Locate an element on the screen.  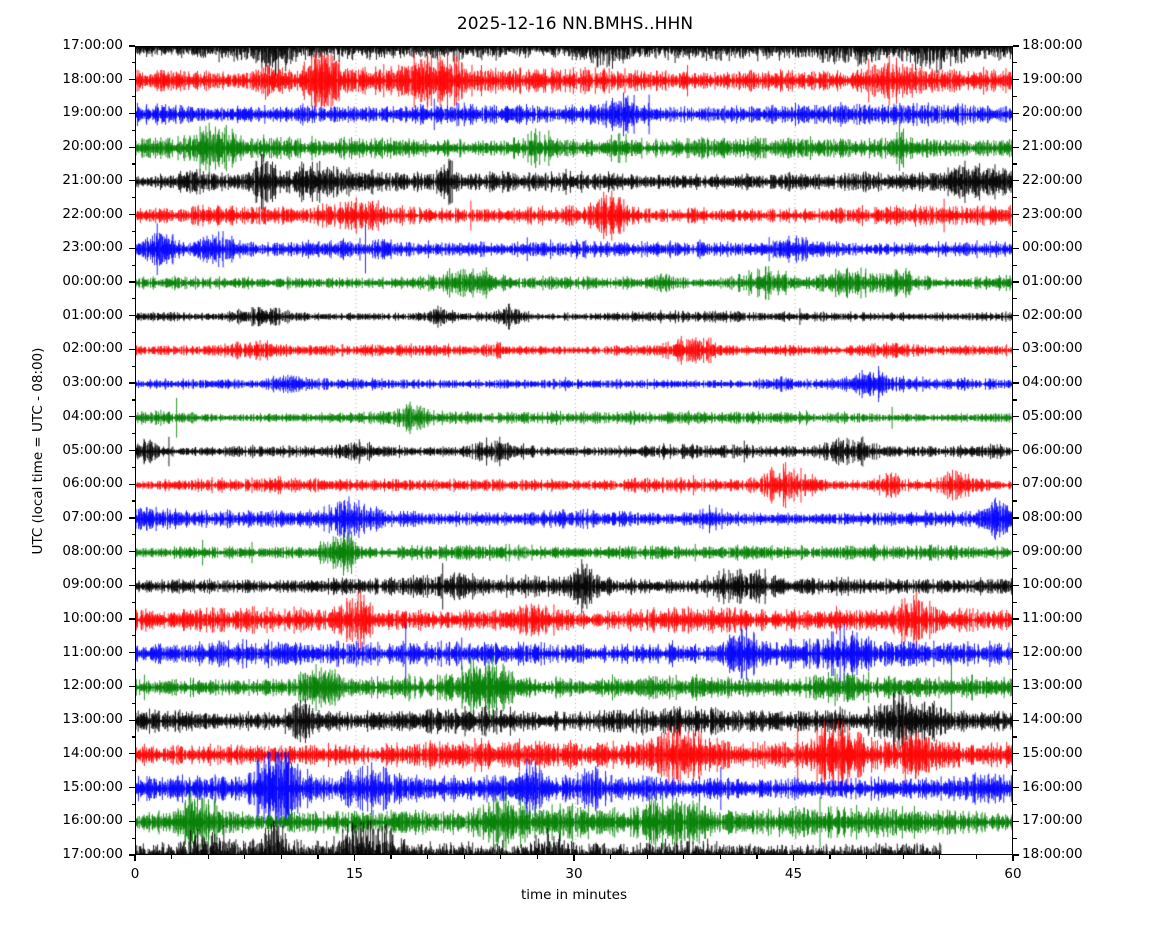
y-tick-label-right: 17:00:00 is located at coordinates (1052, 820).